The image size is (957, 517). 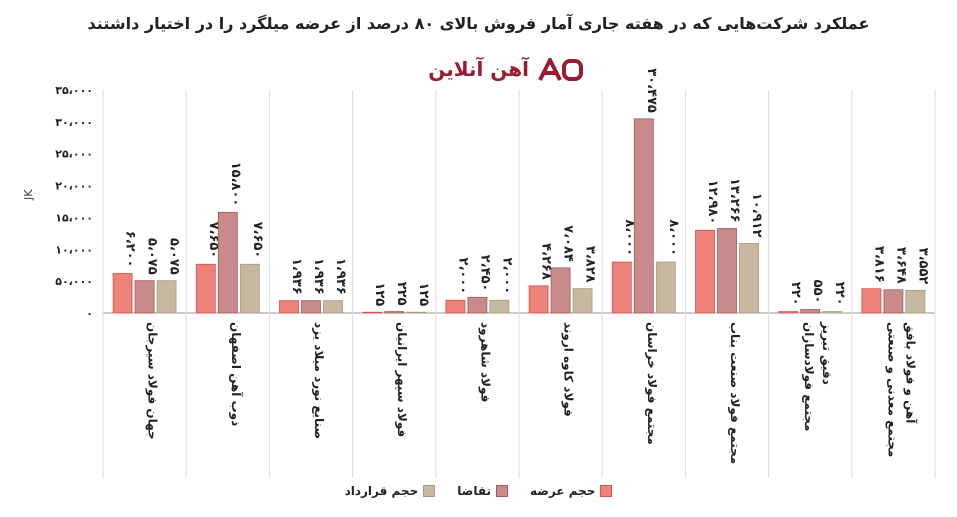 I want to click on data-label: ۳،۸۲۸, so click(x=590, y=264).